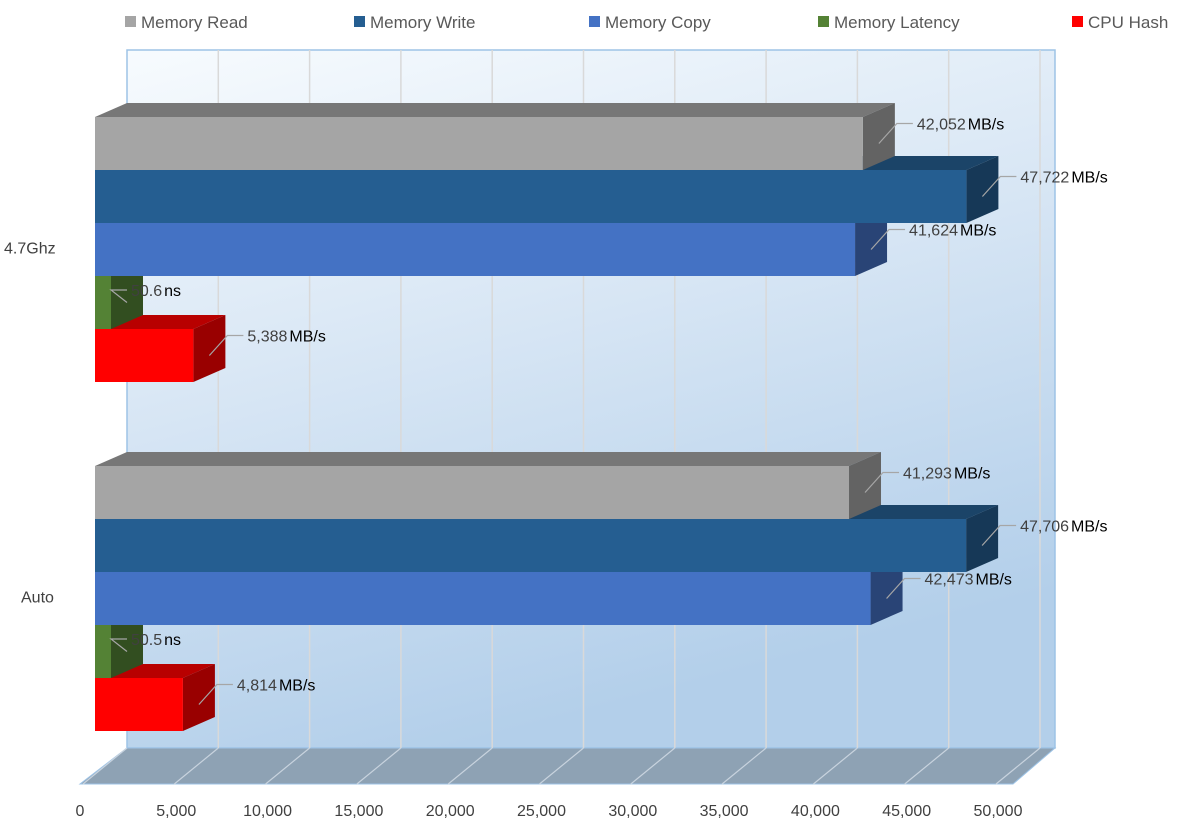 The width and height of the screenshot is (1184, 823). Describe the element at coordinates (724, 811) in the screenshot. I see `x-tick-label: 35,000` at that location.